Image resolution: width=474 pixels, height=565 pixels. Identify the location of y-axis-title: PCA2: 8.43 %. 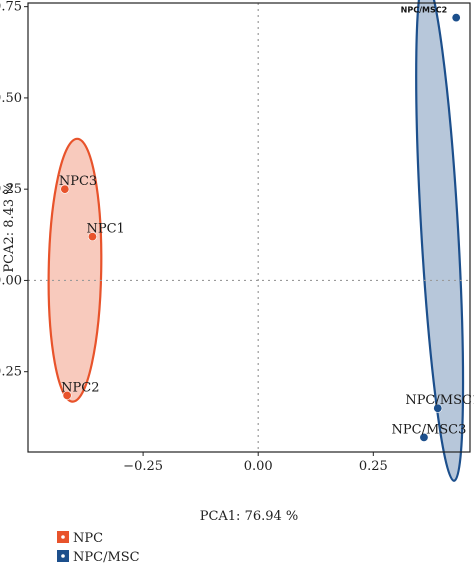
(9, 227).